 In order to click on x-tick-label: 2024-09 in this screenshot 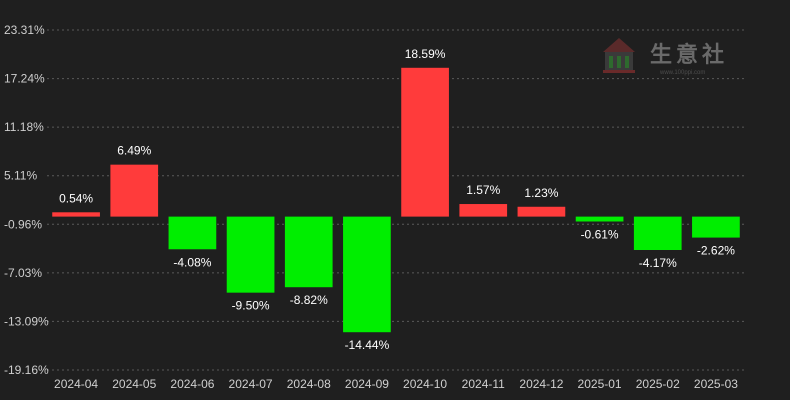, I will do `click(367, 384)`.